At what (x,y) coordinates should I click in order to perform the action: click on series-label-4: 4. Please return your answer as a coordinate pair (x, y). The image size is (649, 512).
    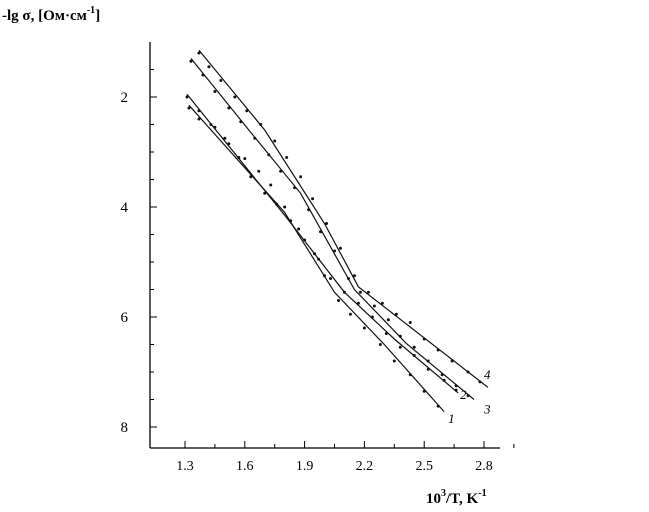
    Looking at the image, I should click on (487, 374).